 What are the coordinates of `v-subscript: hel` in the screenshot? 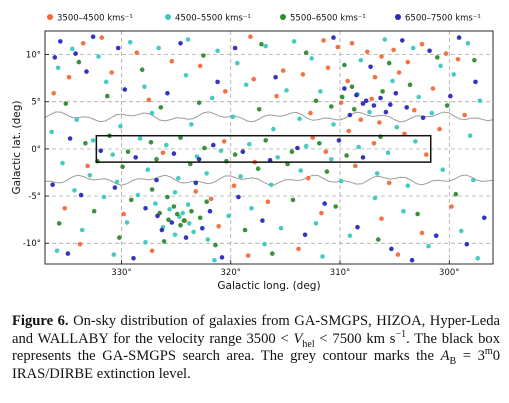 It's located at (308, 344).